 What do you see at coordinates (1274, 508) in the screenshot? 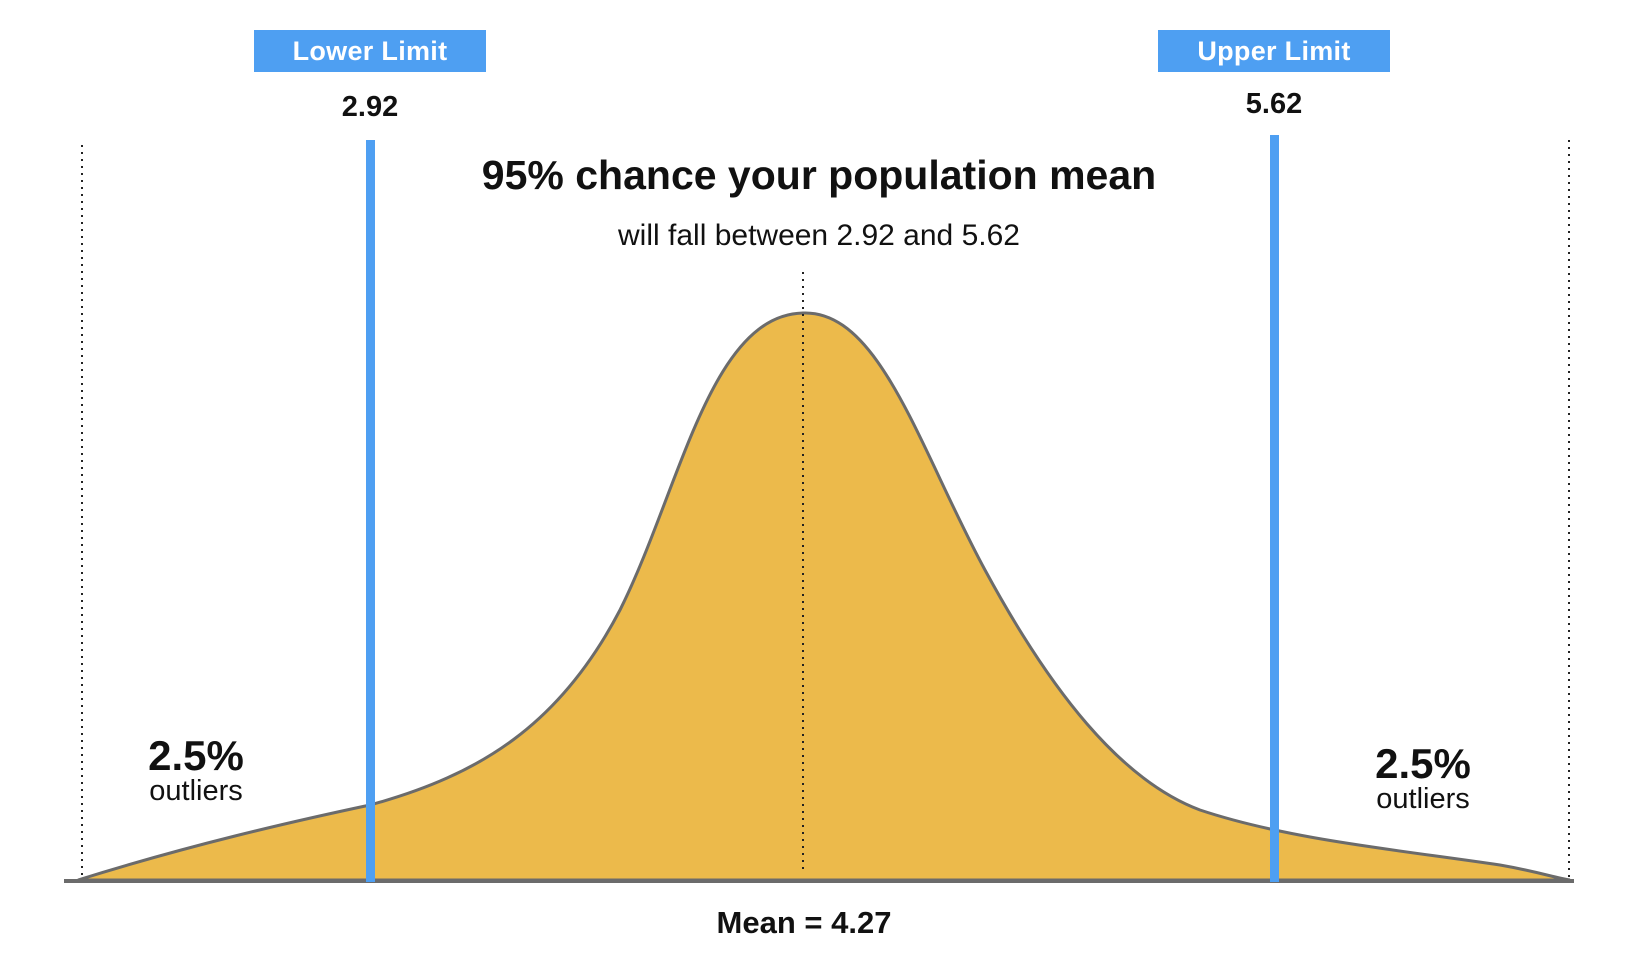
I see `upper-limit-line` at bounding box center [1274, 508].